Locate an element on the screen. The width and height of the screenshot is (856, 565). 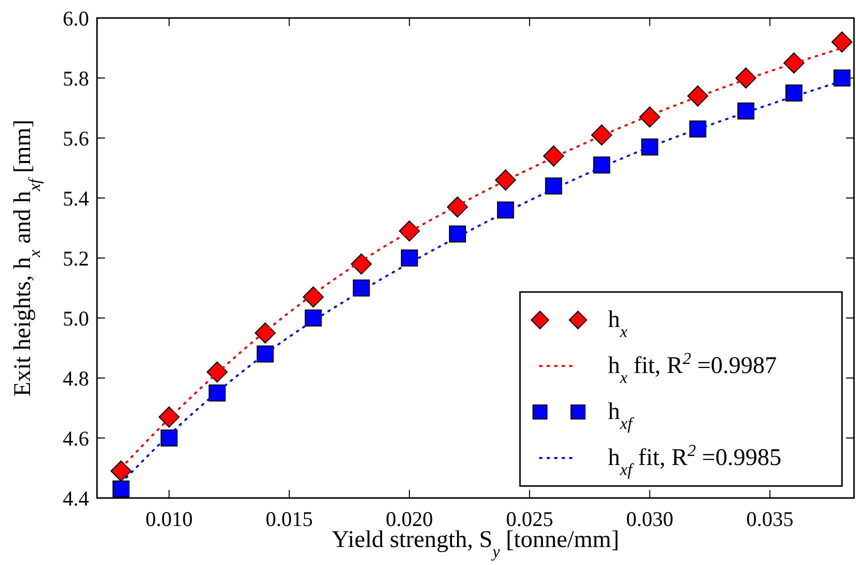
y-tick-label: 4.4 is located at coordinates (76, 498).